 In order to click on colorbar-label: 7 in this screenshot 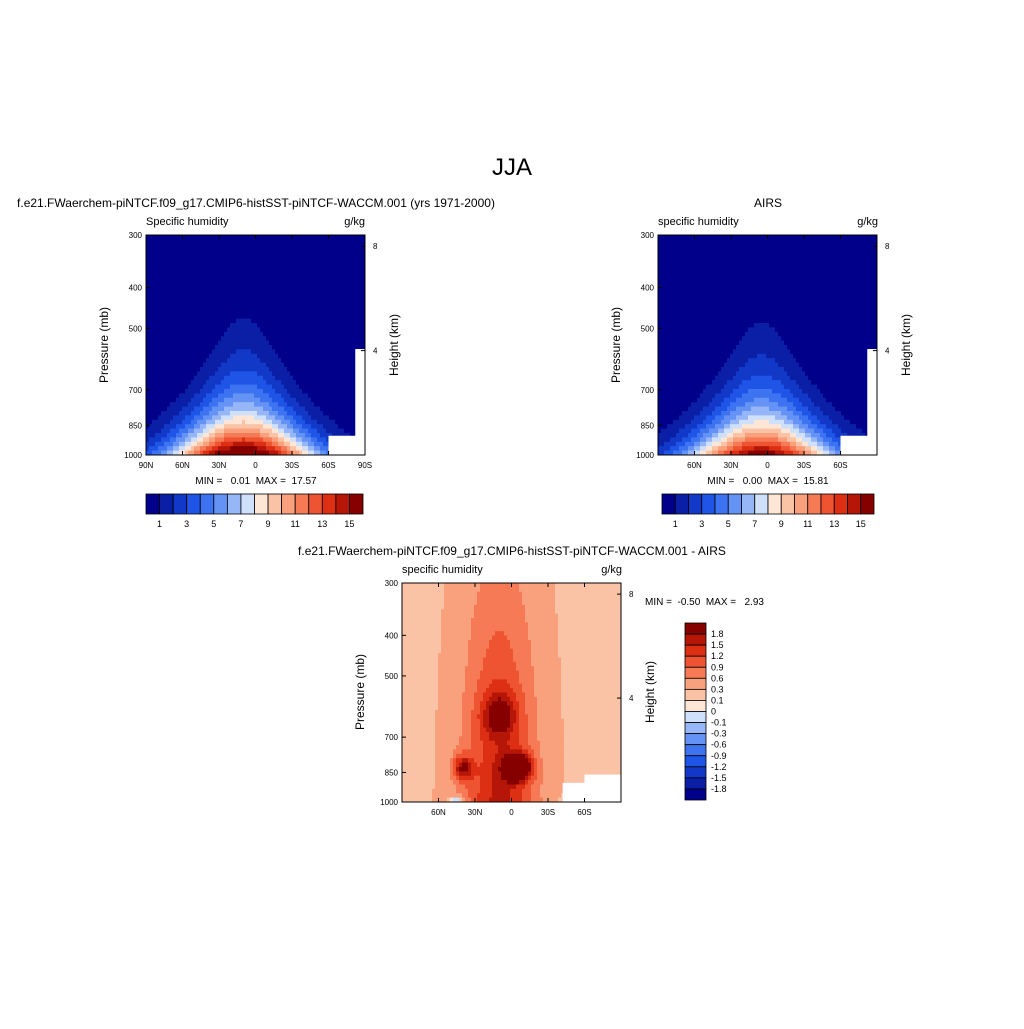, I will do `click(240, 524)`.